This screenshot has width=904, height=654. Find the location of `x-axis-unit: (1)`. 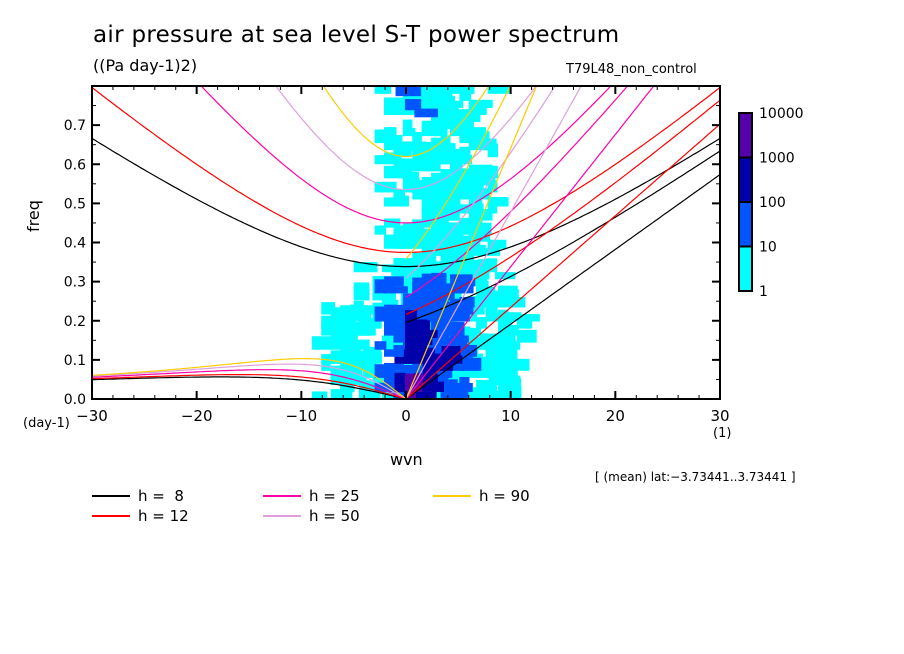

x-axis-unit: (1) is located at coordinates (722, 433).